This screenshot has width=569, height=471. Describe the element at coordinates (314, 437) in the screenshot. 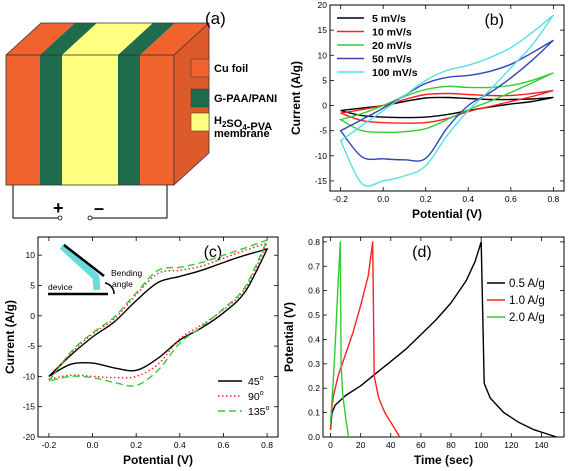

I see `y-tick-label: 0.0` at that location.